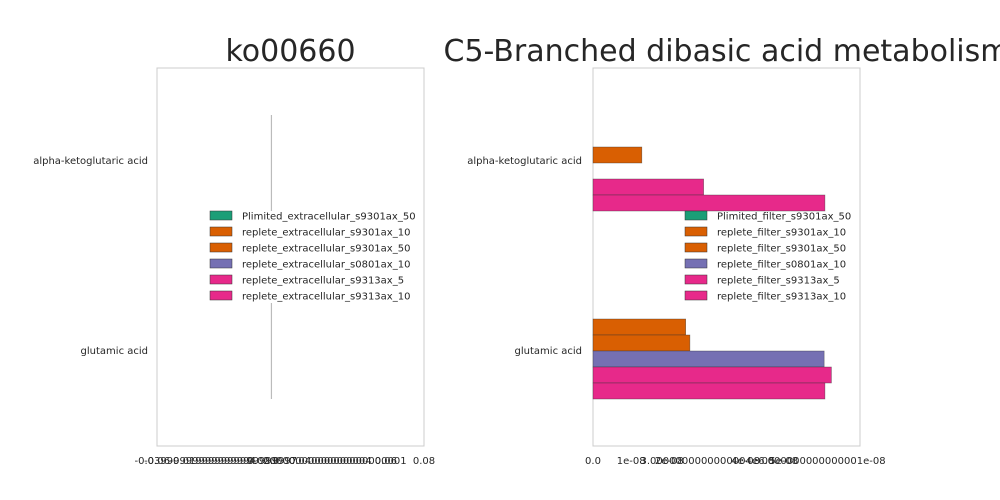 This screenshot has width=1000, height=500. Describe the element at coordinates (783, 461) in the screenshot. I see `x-tick-label: 5e-08` at that location.